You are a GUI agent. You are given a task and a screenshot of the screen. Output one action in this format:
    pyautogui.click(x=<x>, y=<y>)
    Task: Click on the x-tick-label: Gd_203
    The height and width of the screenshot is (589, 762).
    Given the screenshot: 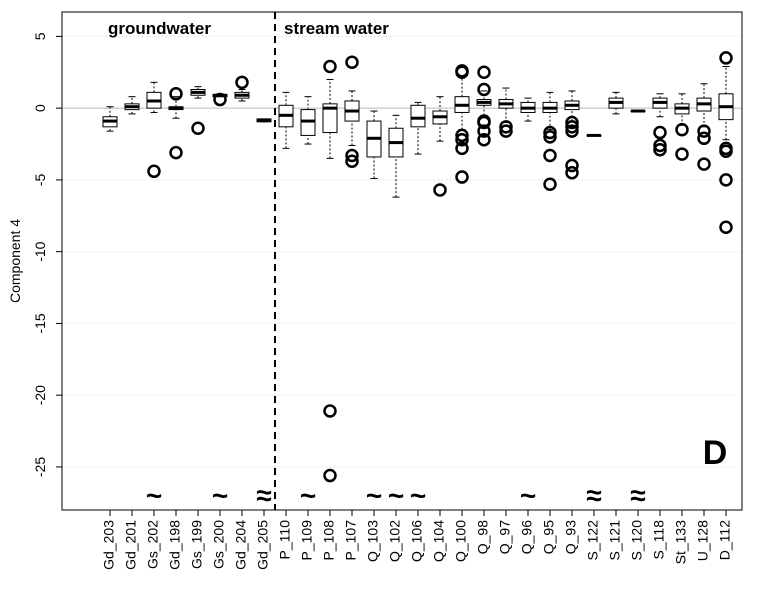 What is the action you would take?
    pyautogui.click(x=109, y=545)
    